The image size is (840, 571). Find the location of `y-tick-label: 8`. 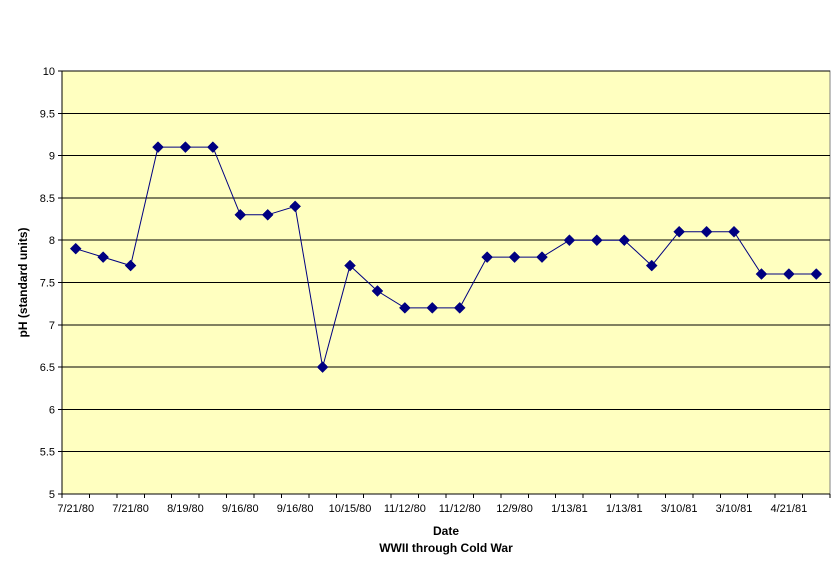

y-tick-label: 8 is located at coordinates (52, 241).